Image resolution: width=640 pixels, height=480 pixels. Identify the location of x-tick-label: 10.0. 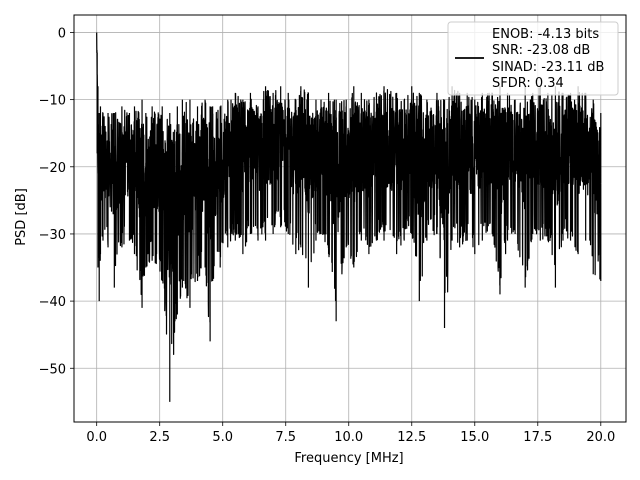
(348, 437).